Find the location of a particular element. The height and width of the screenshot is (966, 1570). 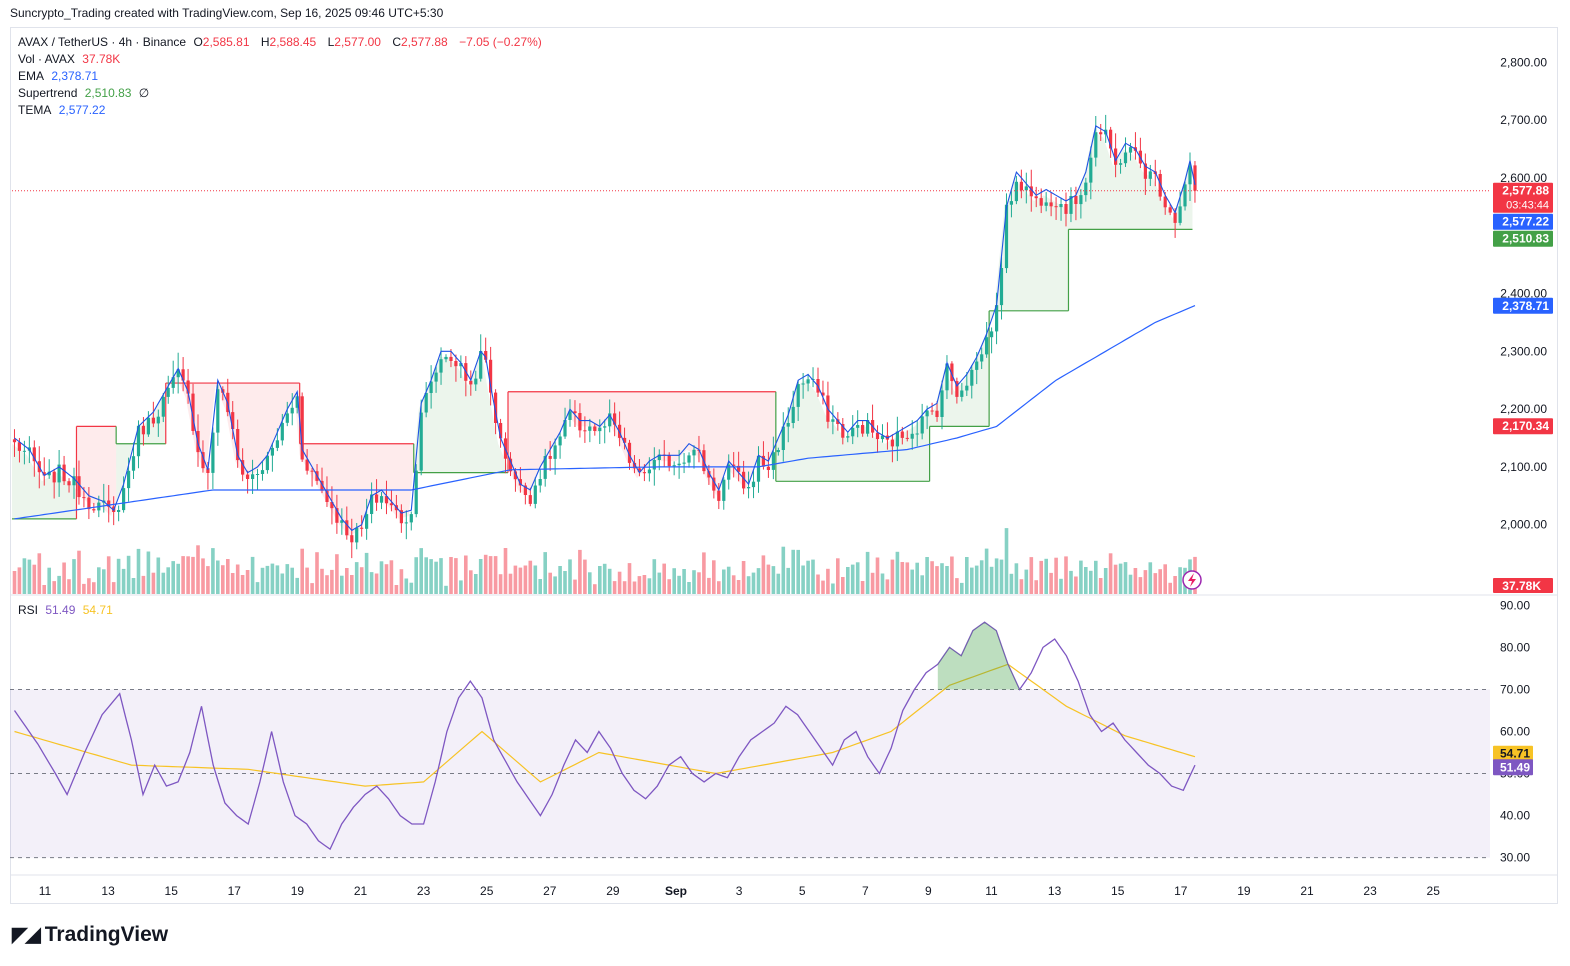

price-tick-label: 2,400.00 is located at coordinates (1523, 293).